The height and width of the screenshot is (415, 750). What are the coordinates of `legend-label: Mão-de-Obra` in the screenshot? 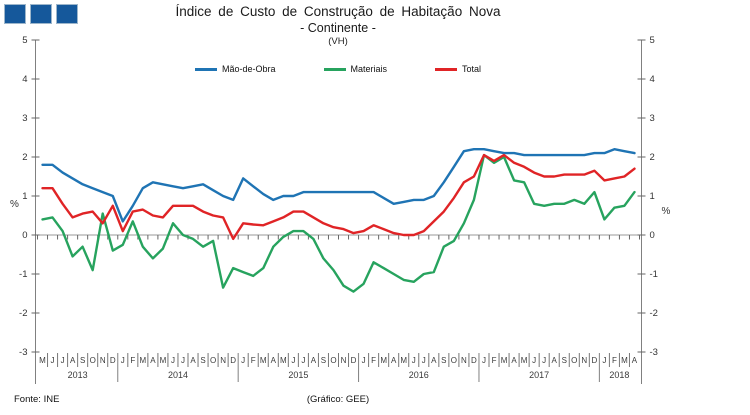 It's located at (248, 69).